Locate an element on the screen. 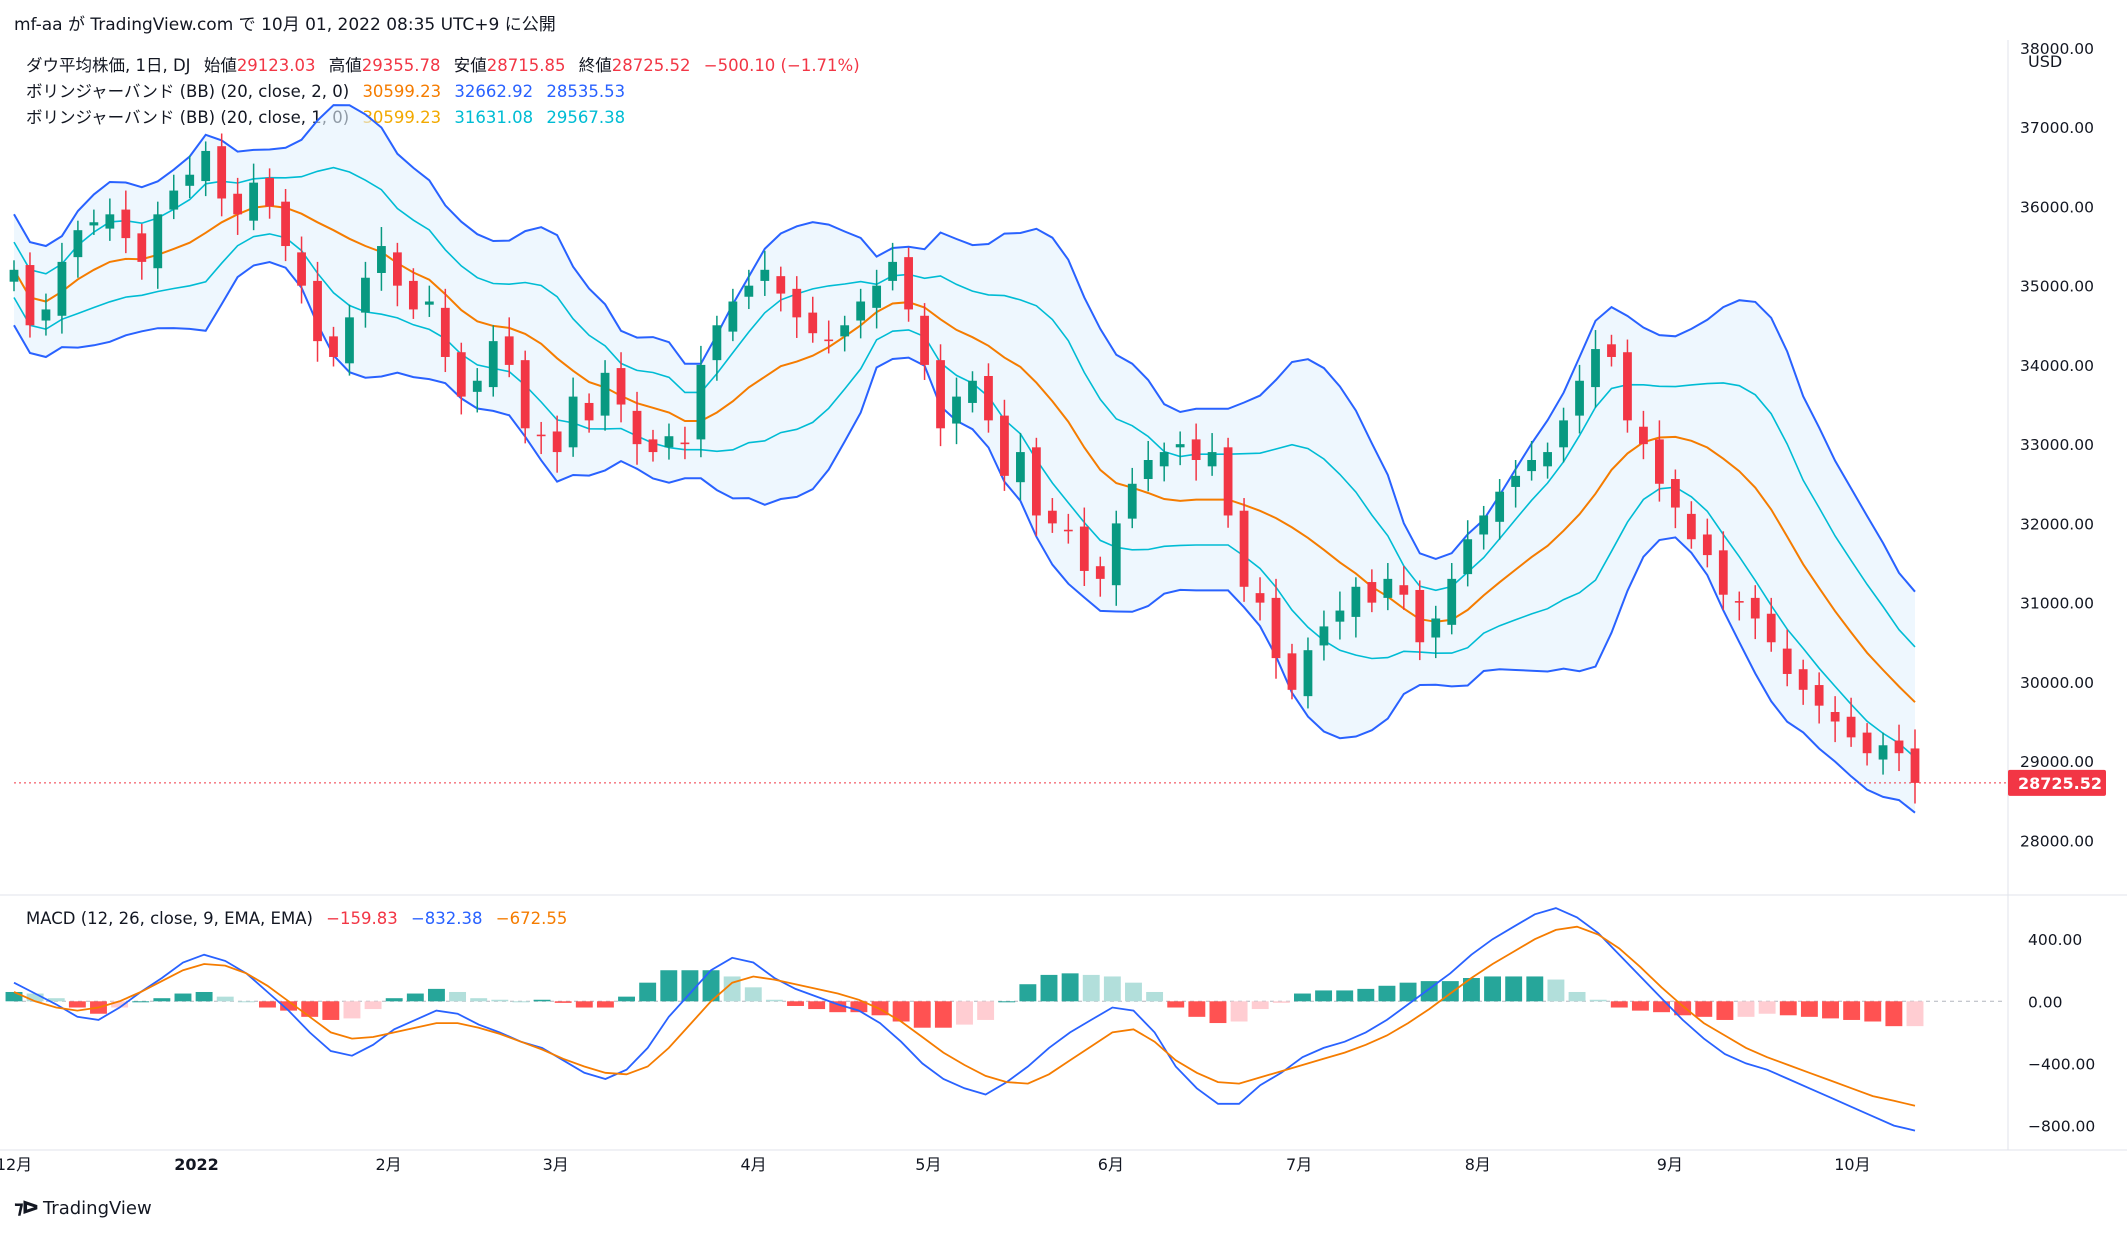 Image resolution: width=2127 pixels, height=1234 pixels. symbol-label: ダウ平均株価, 1日, DJ is located at coordinates (108, 65).